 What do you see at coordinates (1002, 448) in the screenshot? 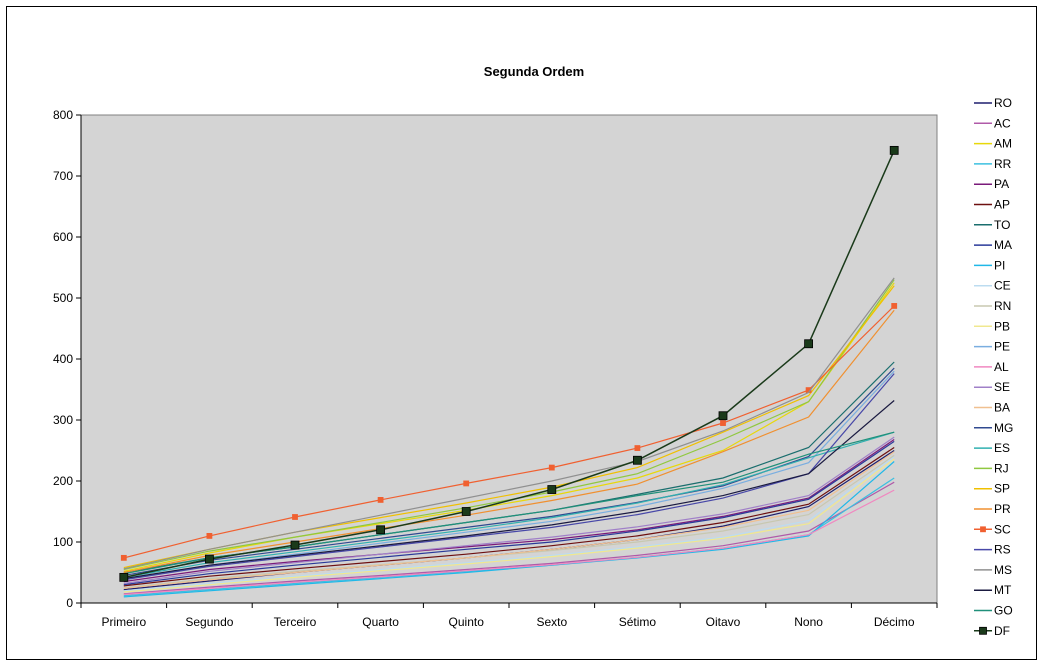
I see `legend-label: ES` at bounding box center [1002, 448].